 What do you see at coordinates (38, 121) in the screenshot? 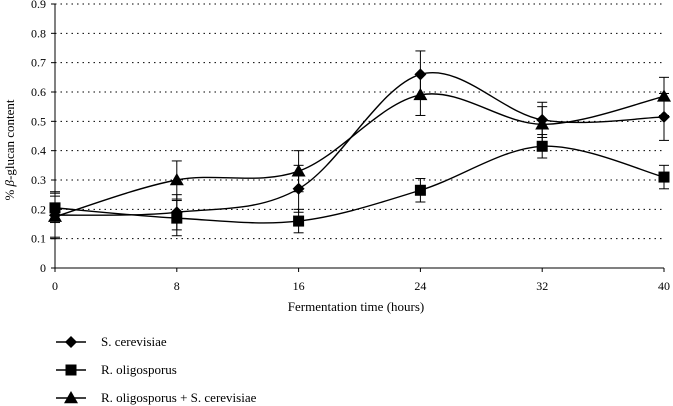
I see `y-tick-label: 0.5` at bounding box center [38, 121].